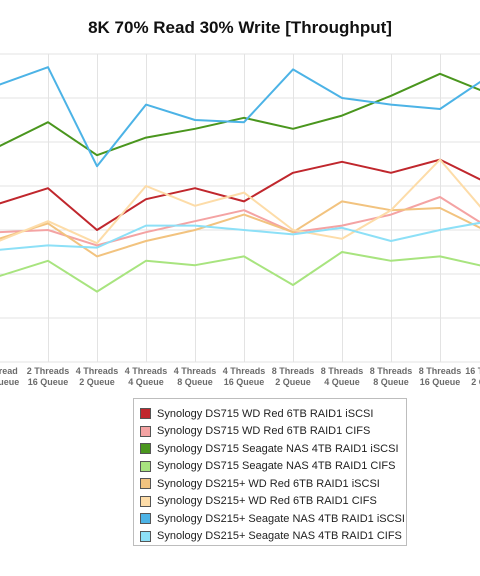 This screenshot has height=576, width=480. I want to click on legend-item: Synology DS715 WD Red 6TB RAID1 iSCSI, so click(256, 413).